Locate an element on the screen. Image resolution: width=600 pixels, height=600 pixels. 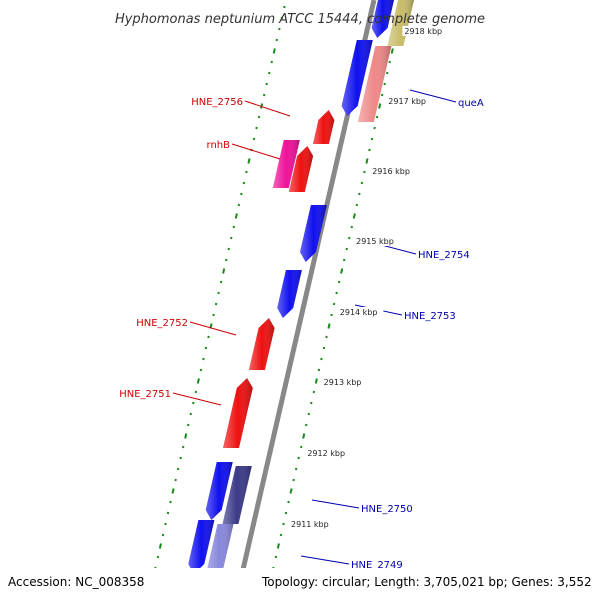
gene-label-reverse: HNE_2749 is located at coordinates (377, 565).